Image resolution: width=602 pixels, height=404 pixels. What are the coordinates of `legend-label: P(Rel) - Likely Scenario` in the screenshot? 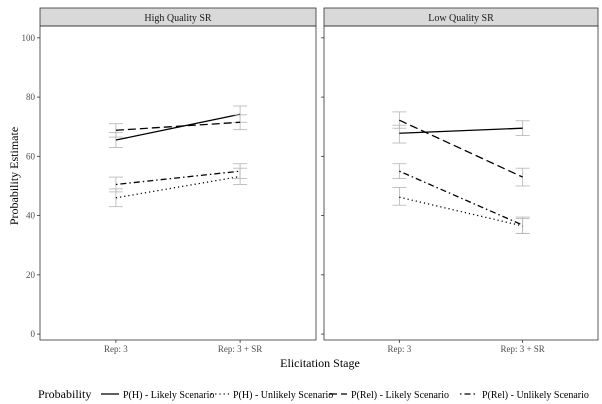 It's located at (400, 395).